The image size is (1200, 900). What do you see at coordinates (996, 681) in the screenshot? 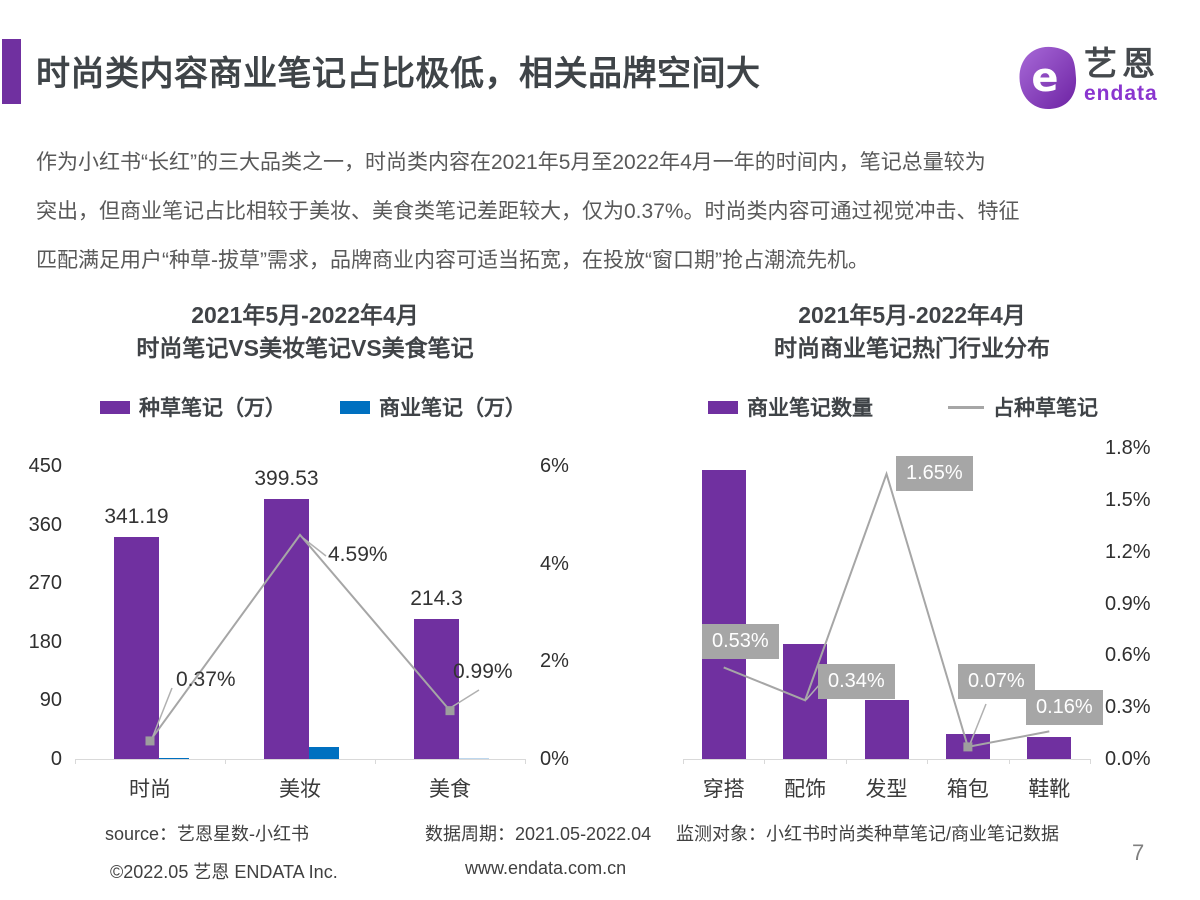
I see `line-value-label: 0.07%` at bounding box center [996, 681].